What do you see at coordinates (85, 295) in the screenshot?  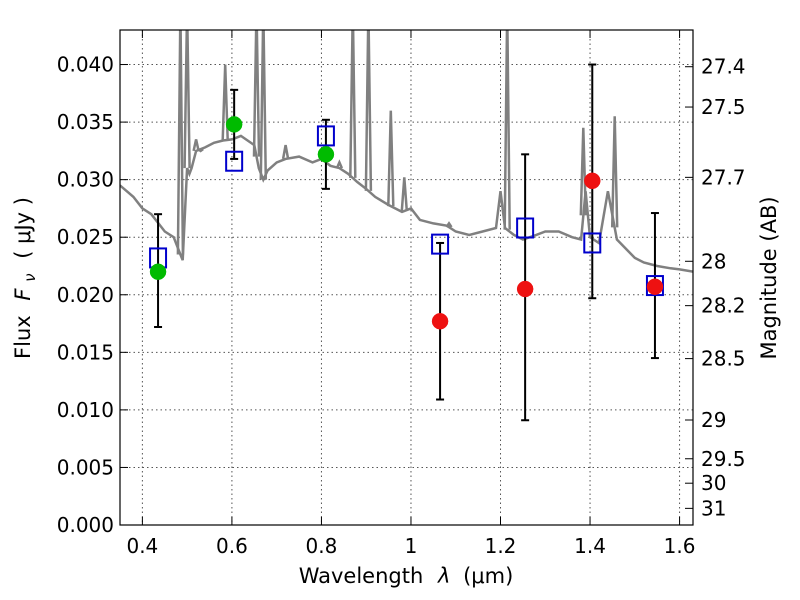 I see `y-tick-label: 0.020` at bounding box center [85, 295].